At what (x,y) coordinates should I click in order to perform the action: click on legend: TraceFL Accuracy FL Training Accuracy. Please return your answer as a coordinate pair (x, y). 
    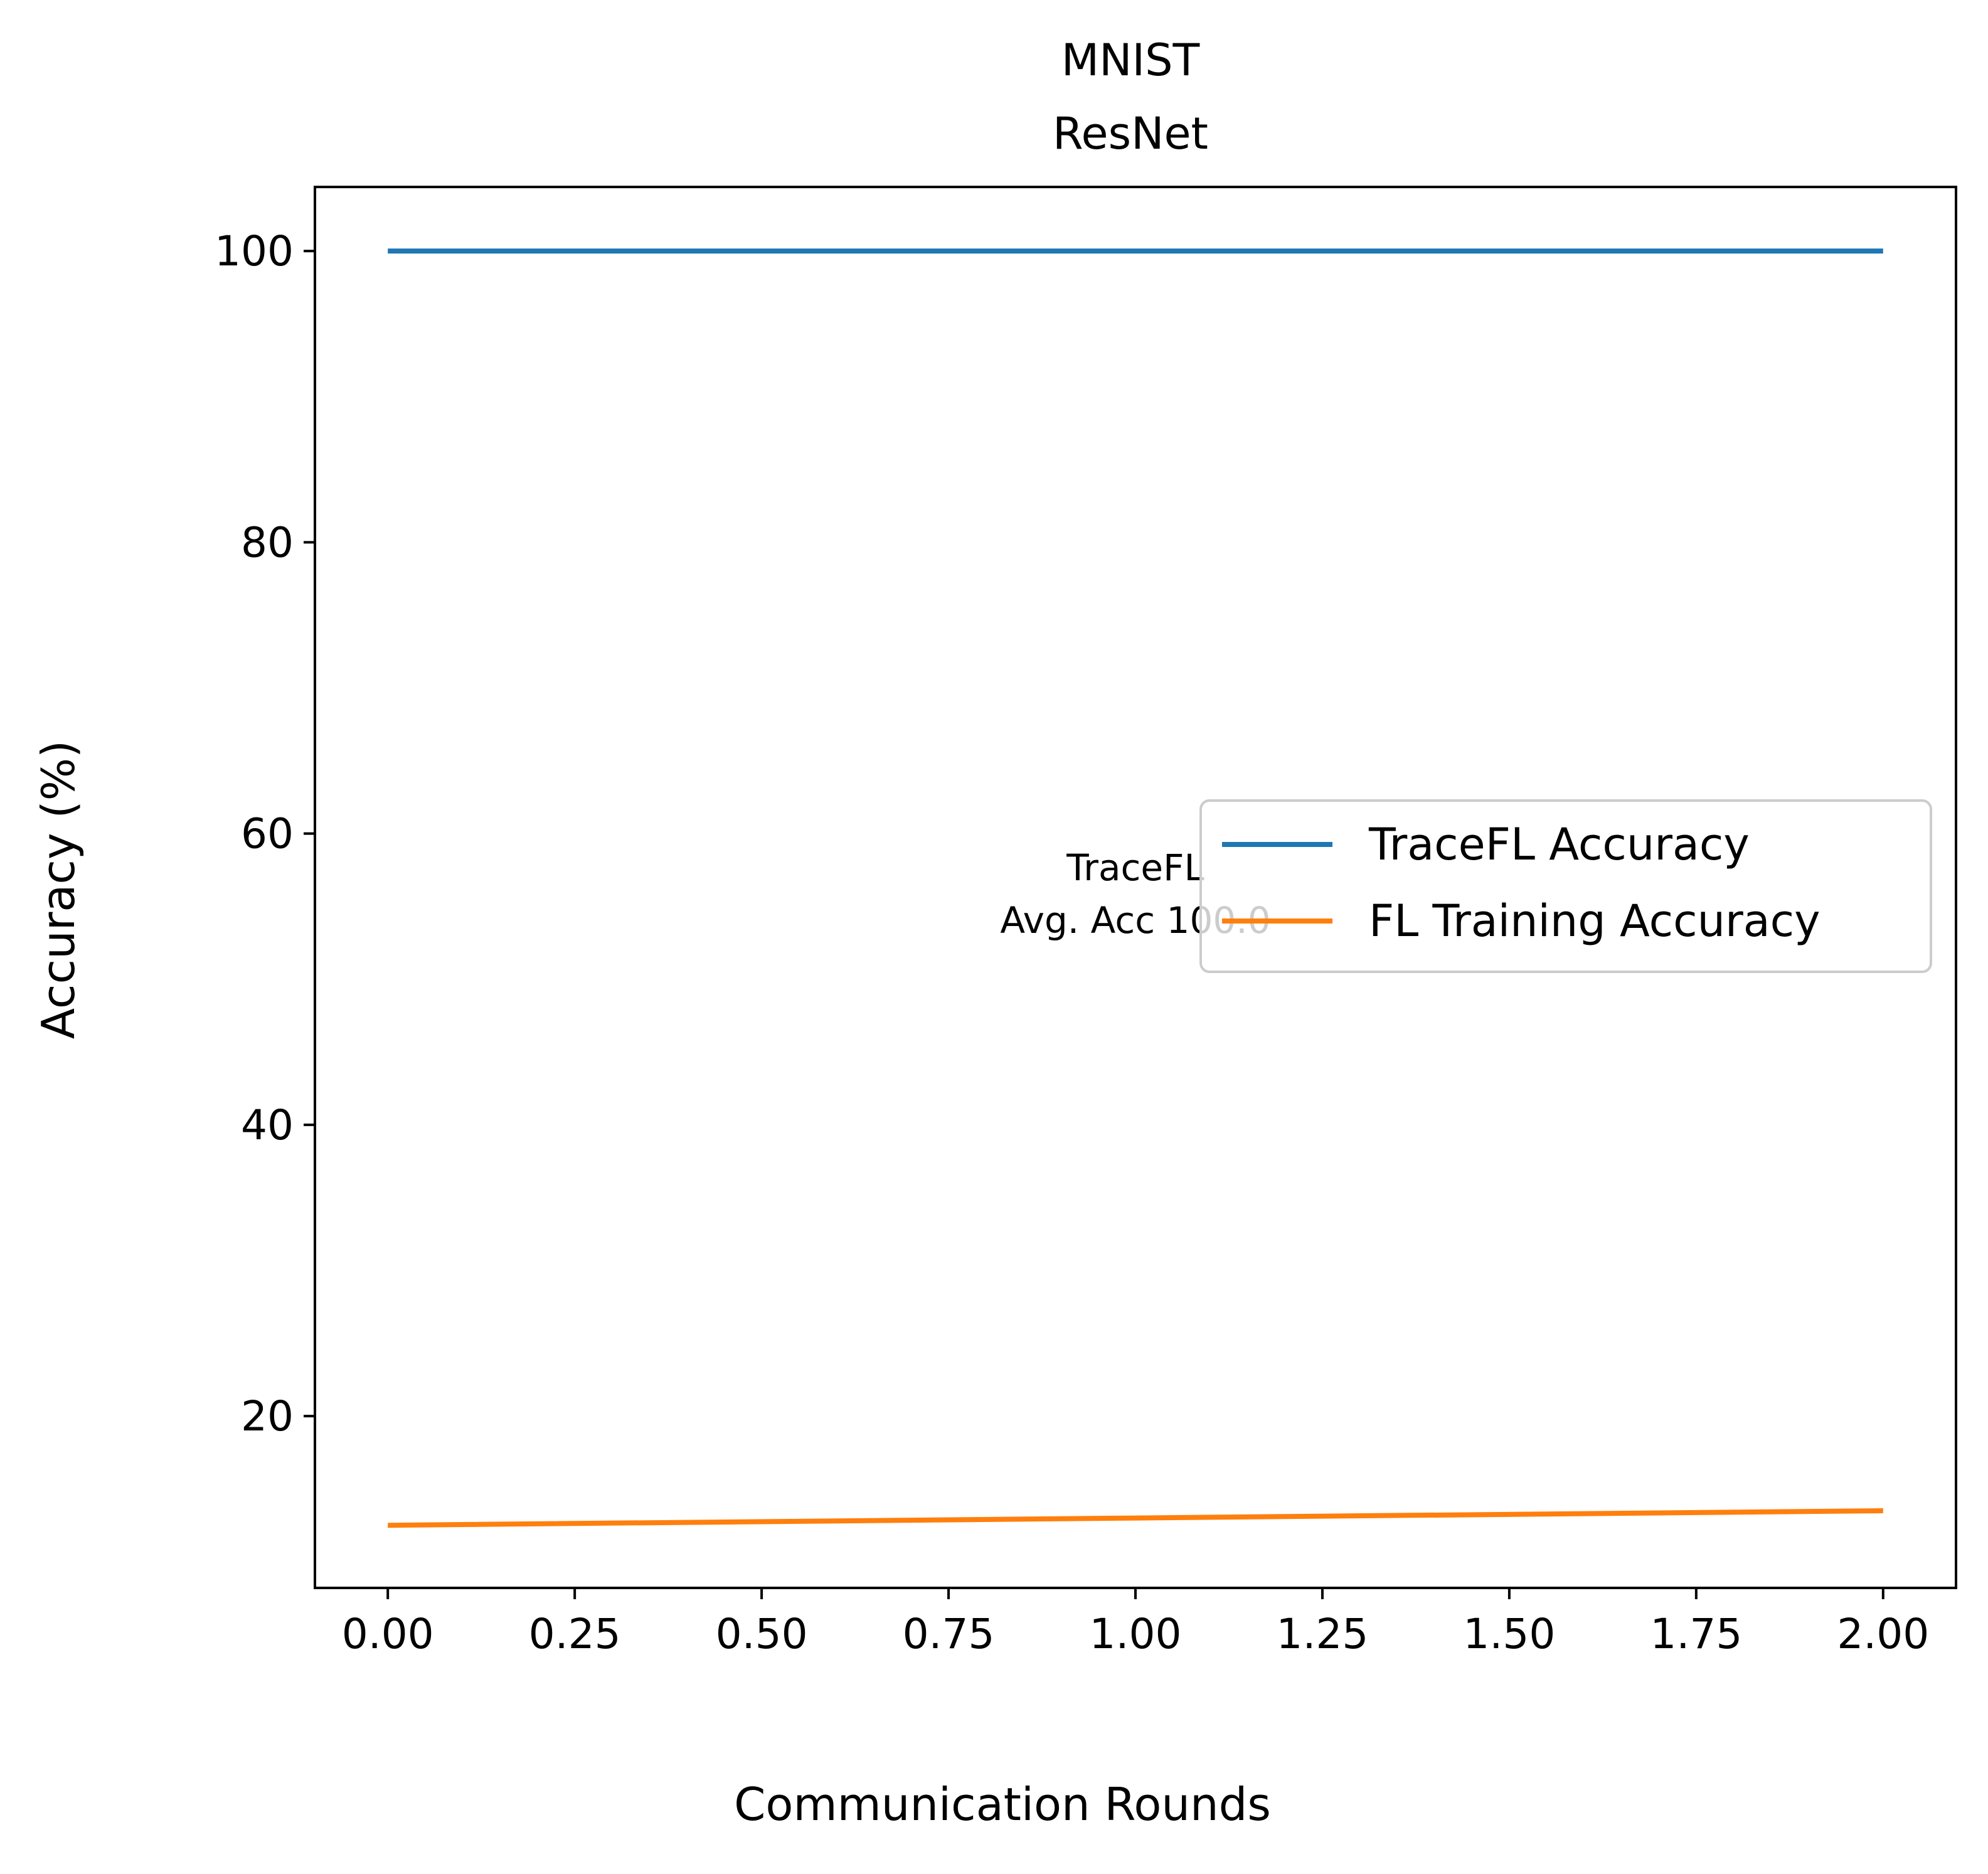
    Looking at the image, I should click on (1565, 886).